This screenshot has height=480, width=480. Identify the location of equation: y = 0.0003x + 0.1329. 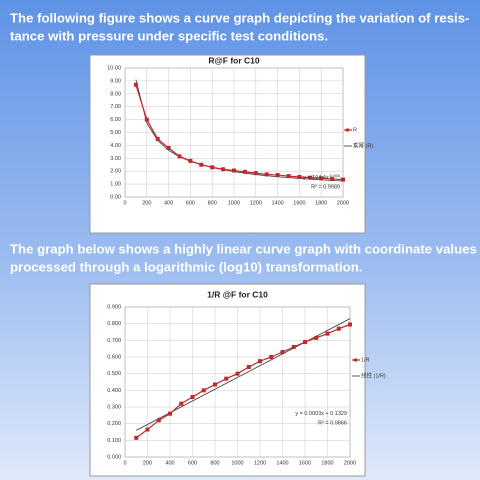
(321, 414).